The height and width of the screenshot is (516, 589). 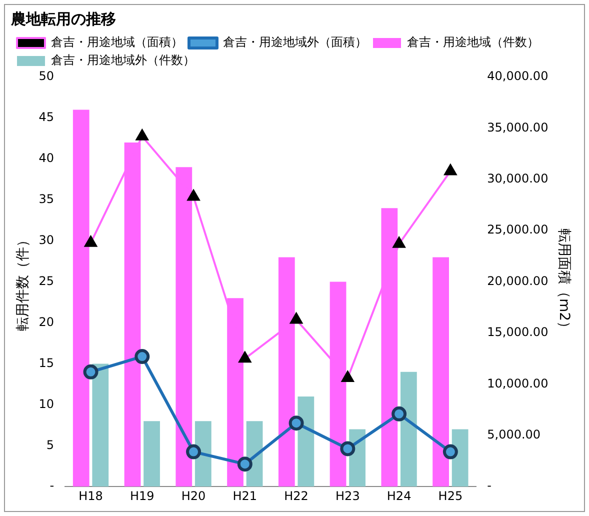 What do you see at coordinates (517, 383) in the screenshot?
I see `y2-tick-label: 10,000.00` at bounding box center [517, 383].